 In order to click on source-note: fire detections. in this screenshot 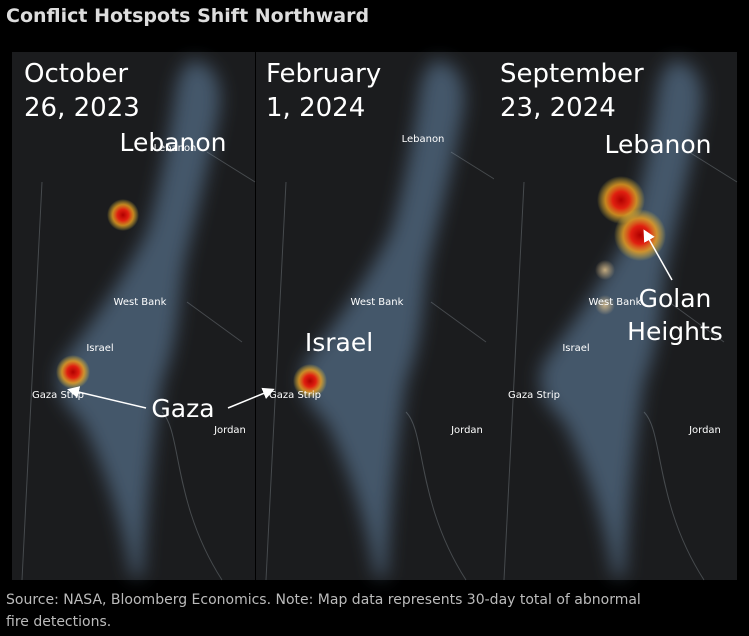, I will do `click(58, 622)`.